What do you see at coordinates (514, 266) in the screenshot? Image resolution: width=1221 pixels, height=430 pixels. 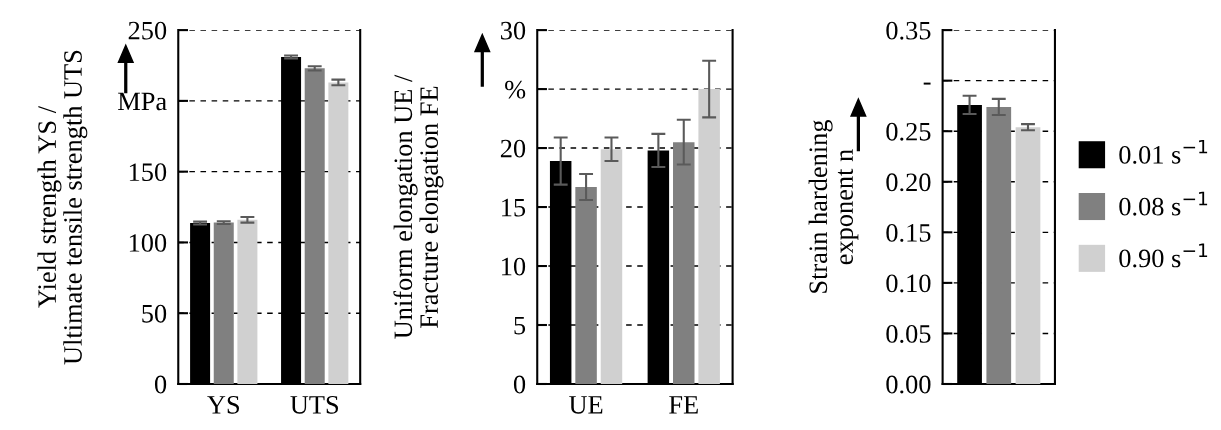 I see `y-tick-label: 10` at bounding box center [514, 266].